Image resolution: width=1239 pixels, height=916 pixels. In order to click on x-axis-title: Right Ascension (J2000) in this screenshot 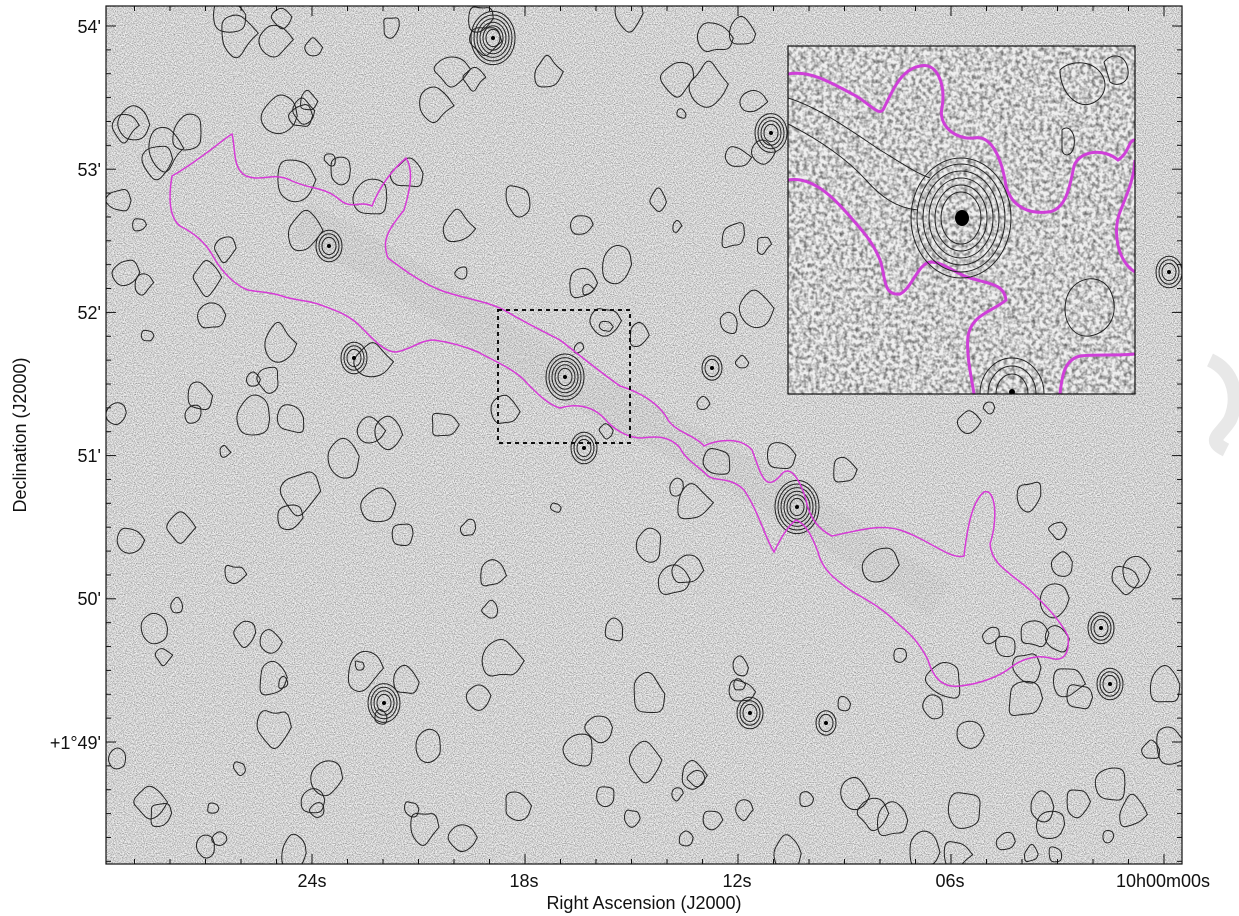, I will do `click(643, 903)`.